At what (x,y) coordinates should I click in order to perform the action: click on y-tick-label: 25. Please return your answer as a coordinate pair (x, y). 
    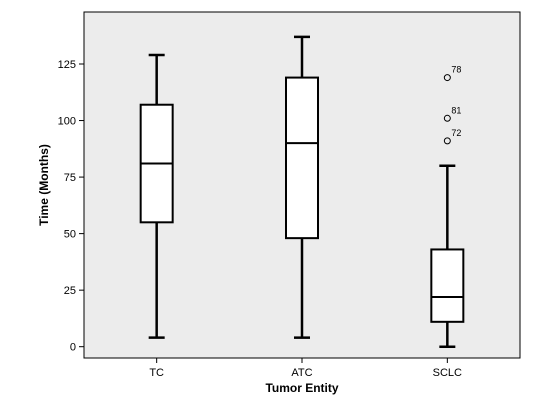
    Looking at the image, I should click on (70, 291).